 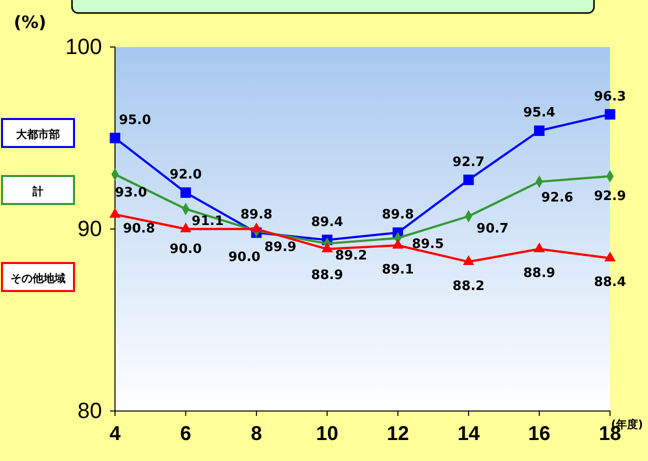 I want to click on x-tick-label: 10, so click(x=327, y=434).